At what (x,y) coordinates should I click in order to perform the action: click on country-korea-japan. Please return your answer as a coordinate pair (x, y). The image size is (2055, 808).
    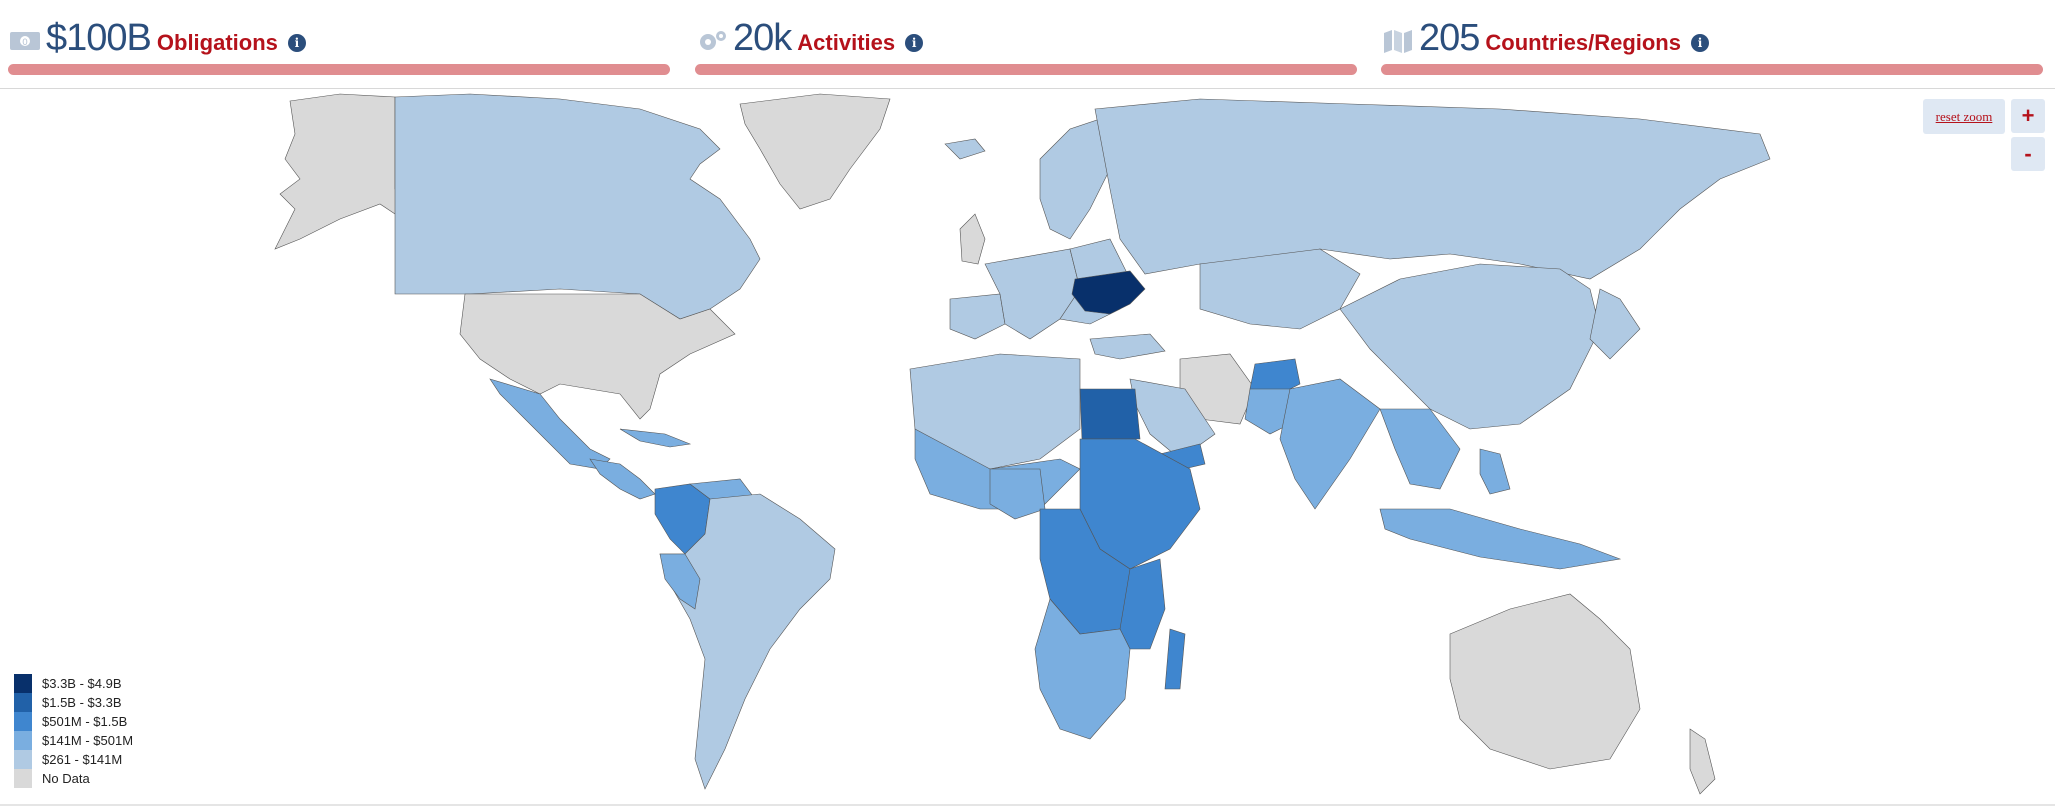
    Looking at the image, I should click on (1615, 324).